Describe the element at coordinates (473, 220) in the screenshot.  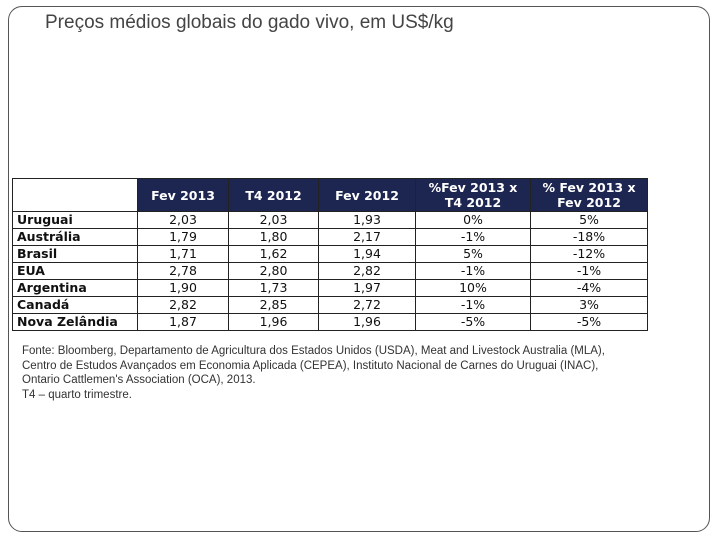
I see `cell: 0%` at that location.